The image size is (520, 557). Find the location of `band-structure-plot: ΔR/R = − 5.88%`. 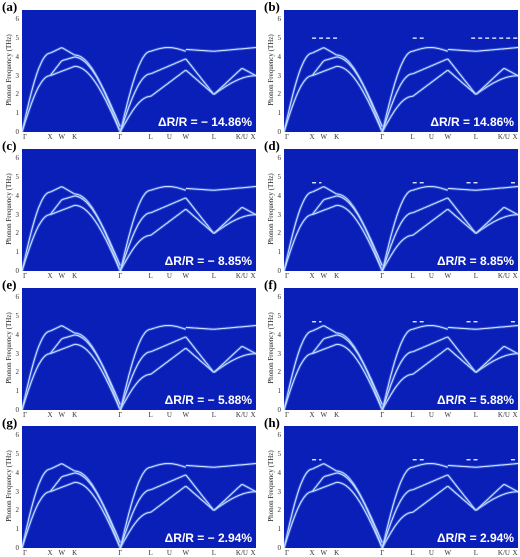

band-structure-plot: ΔR/R = − 5.88% is located at coordinates (139, 349).